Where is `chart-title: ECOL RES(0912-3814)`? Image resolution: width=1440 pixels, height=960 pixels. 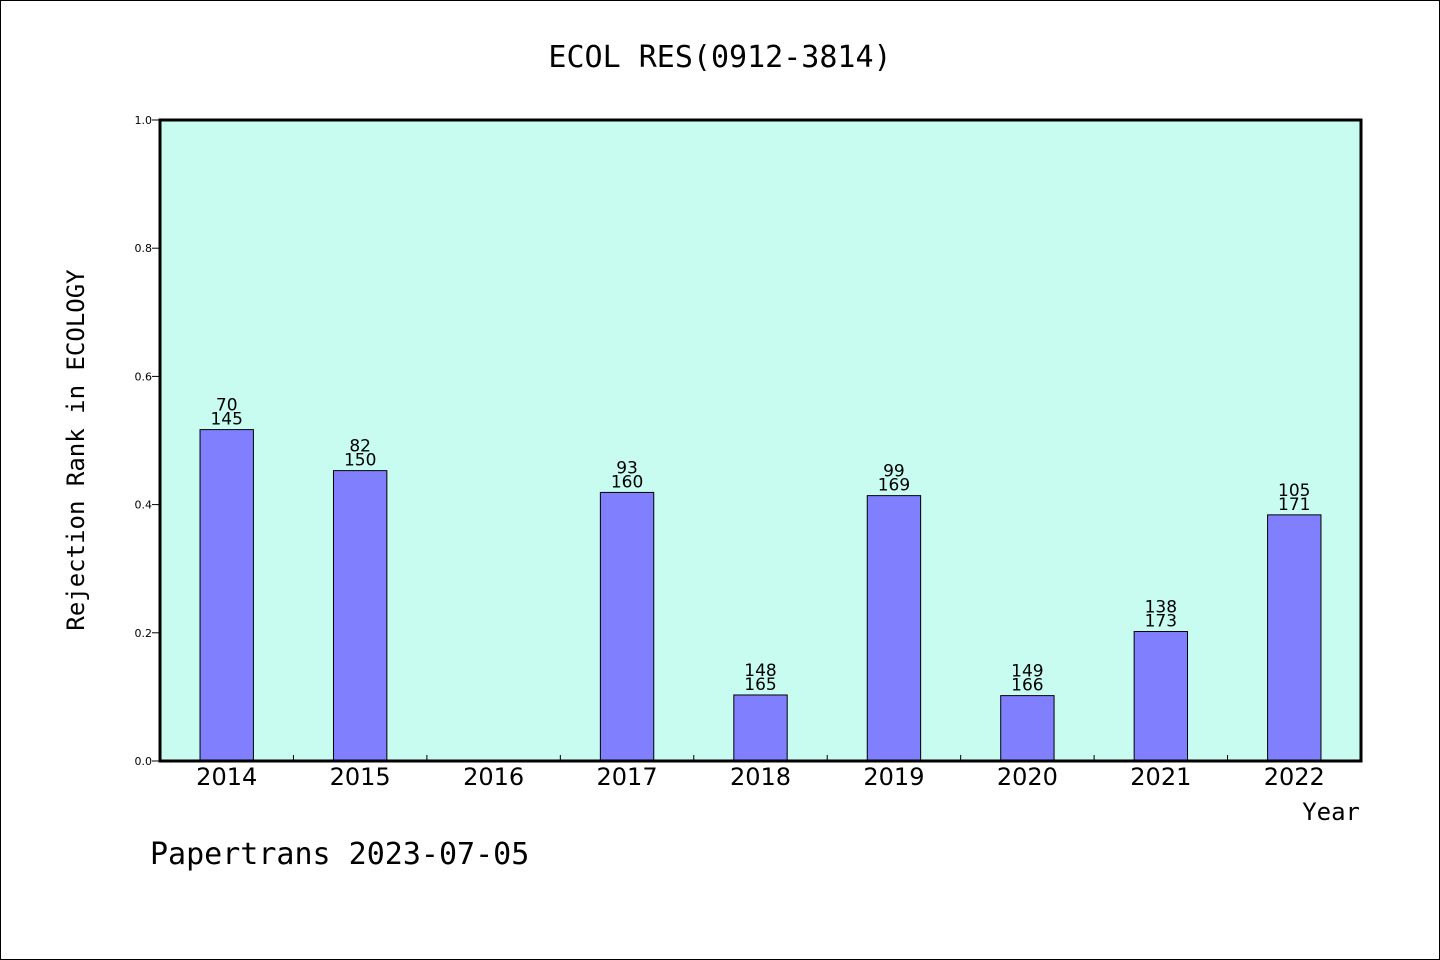
chart-title: ECOL RES(0912-3814) is located at coordinates (719, 57).